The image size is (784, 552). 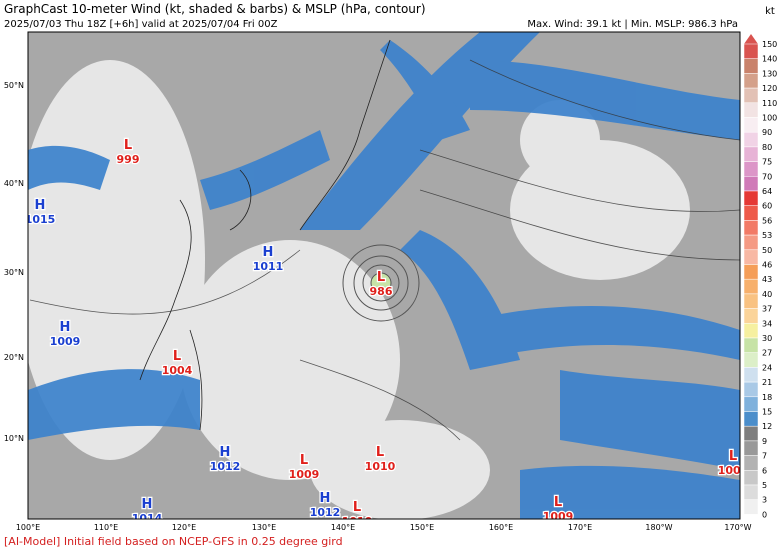 I want to click on colorbar-label: 12, so click(x=767, y=426).